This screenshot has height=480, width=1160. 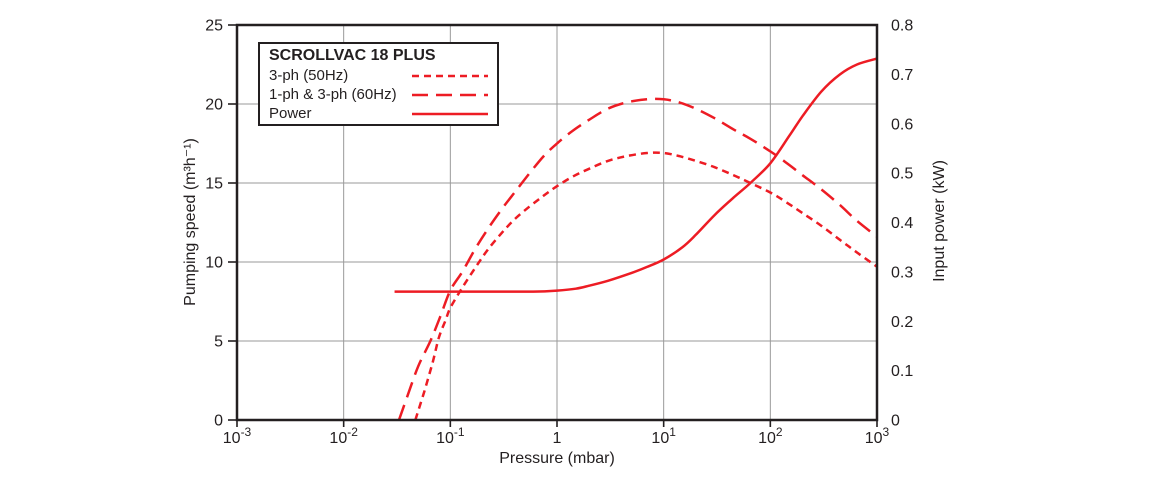 What do you see at coordinates (290, 113) in the screenshot?
I see `legend-label-power: Power` at bounding box center [290, 113].